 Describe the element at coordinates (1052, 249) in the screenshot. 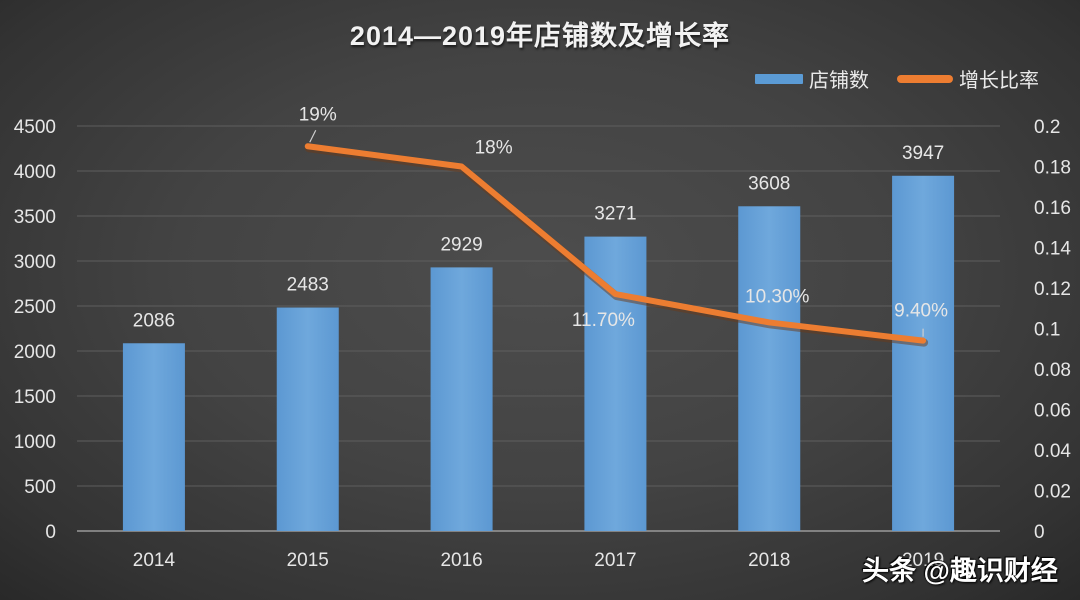

I see `right-axis-tick: 0.14` at that location.